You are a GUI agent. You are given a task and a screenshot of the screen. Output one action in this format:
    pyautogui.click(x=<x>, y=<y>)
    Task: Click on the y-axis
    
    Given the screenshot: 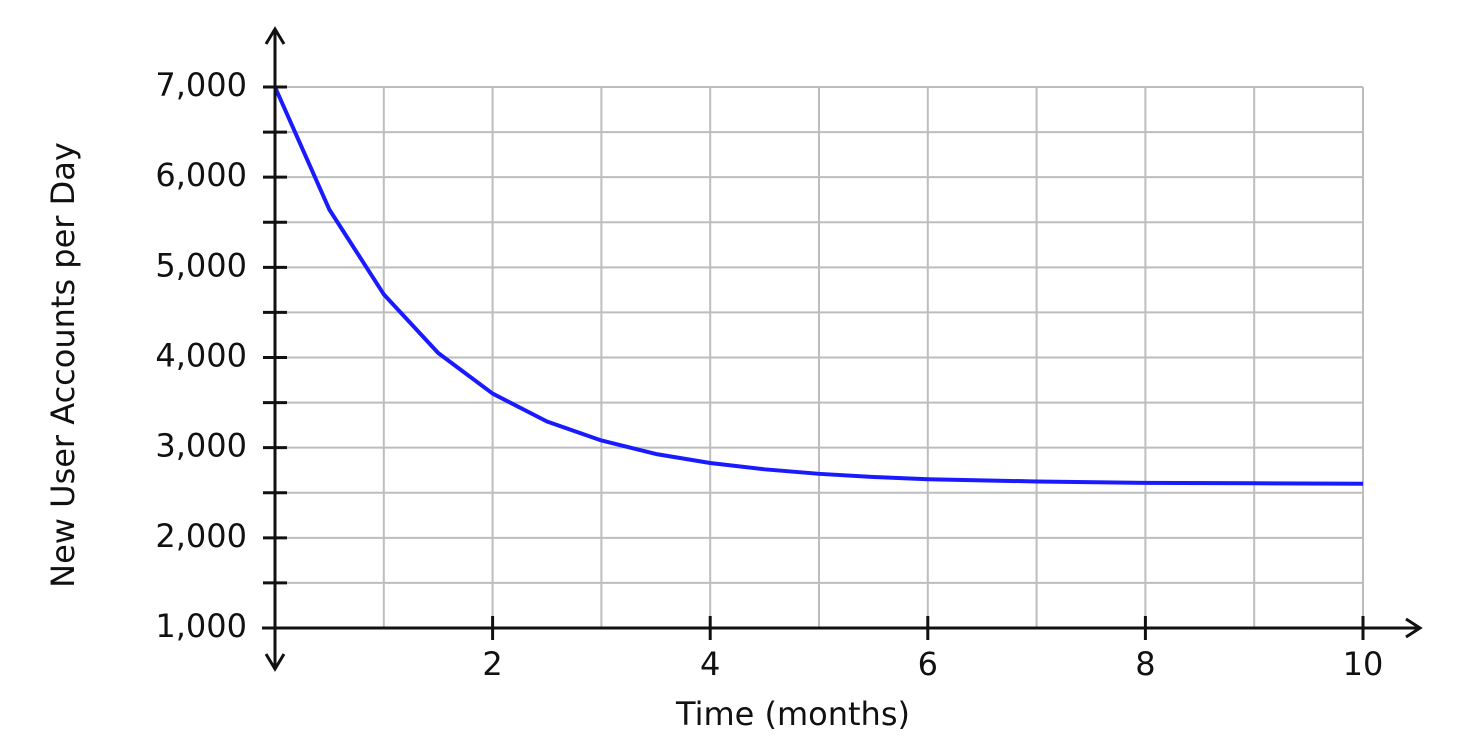 What is the action you would take?
    pyautogui.click(x=275, y=349)
    